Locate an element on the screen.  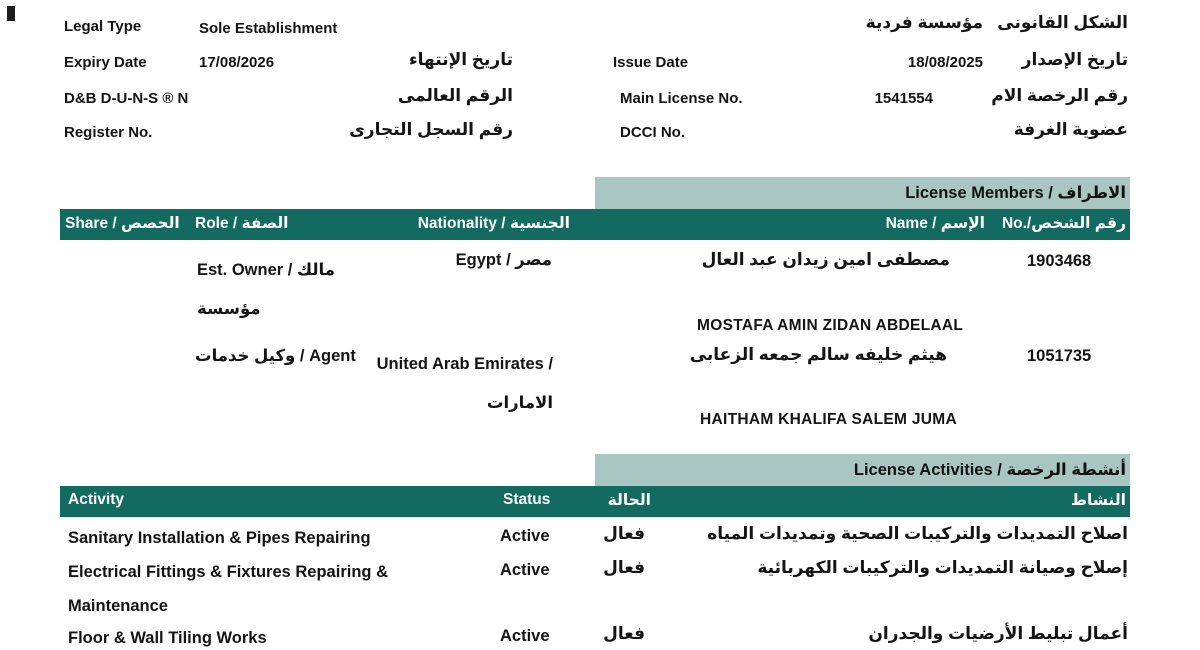
legal-type-label: Legal Type is located at coordinates (103, 26).